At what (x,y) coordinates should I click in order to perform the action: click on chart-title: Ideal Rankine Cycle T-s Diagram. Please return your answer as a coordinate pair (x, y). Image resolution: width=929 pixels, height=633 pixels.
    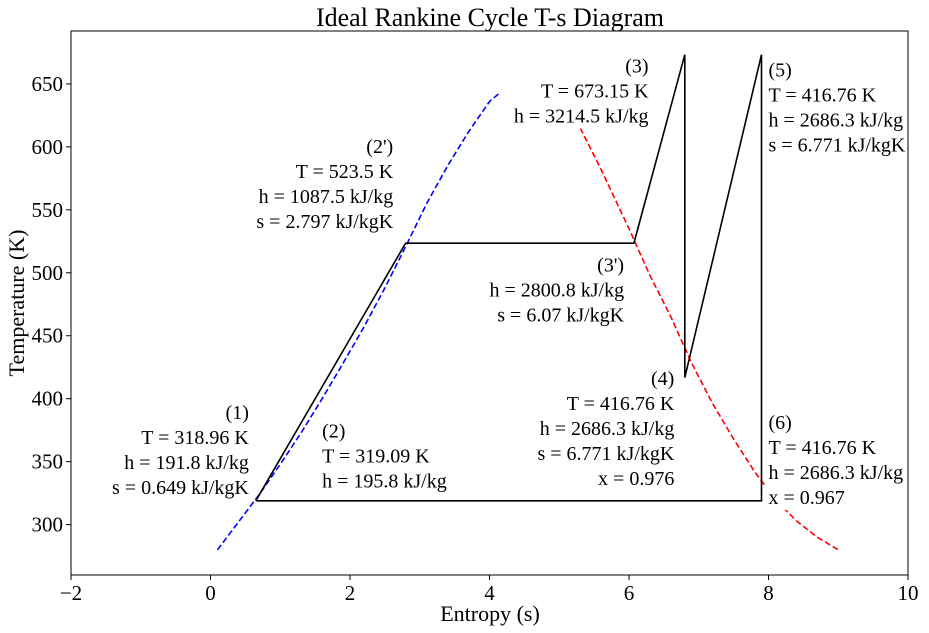
    Looking at the image, I should click on (490, 17).